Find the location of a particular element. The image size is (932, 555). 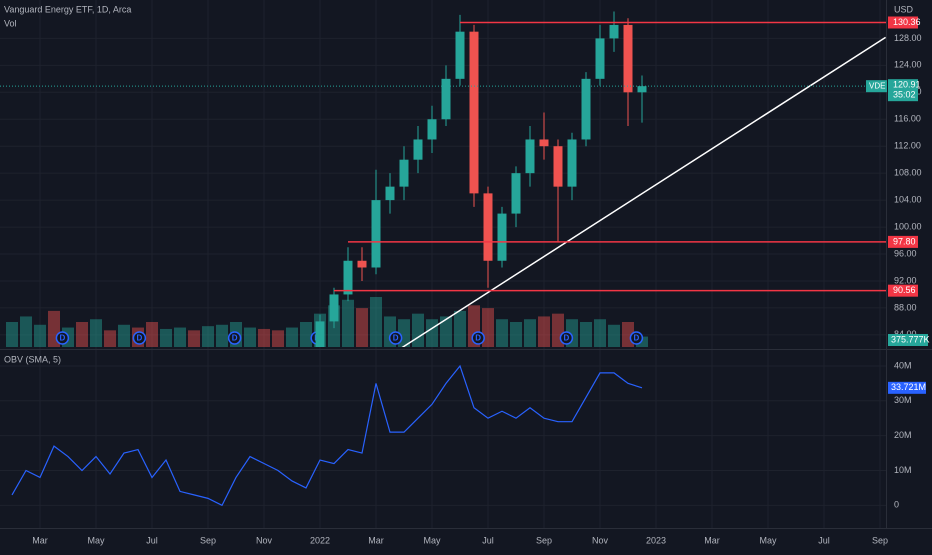

obv-tag is located at coordinates (907, 387).